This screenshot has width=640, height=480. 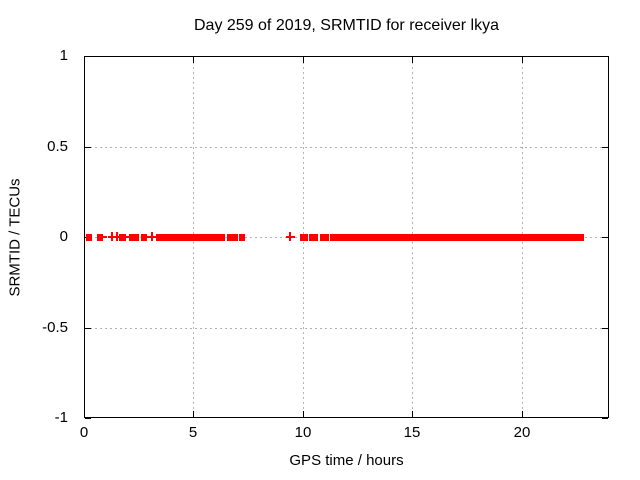 What do you see at coordinates (193, 432) in the screenshot?
I see `x-tick-label: 5` at bounding box center [193, 432].